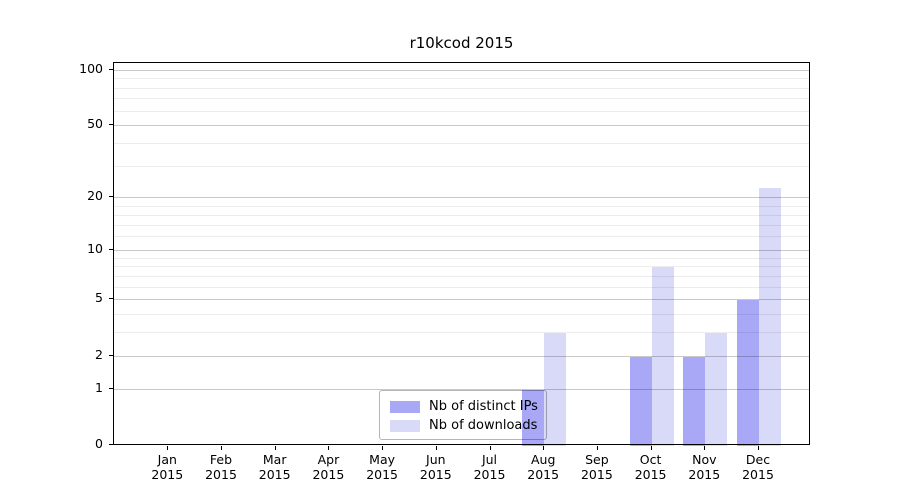 The height and width of the screenshot is (500, 900). I want to click on legend-item-distinct-ips: Nb of distinct IPs, so click(468, 406).